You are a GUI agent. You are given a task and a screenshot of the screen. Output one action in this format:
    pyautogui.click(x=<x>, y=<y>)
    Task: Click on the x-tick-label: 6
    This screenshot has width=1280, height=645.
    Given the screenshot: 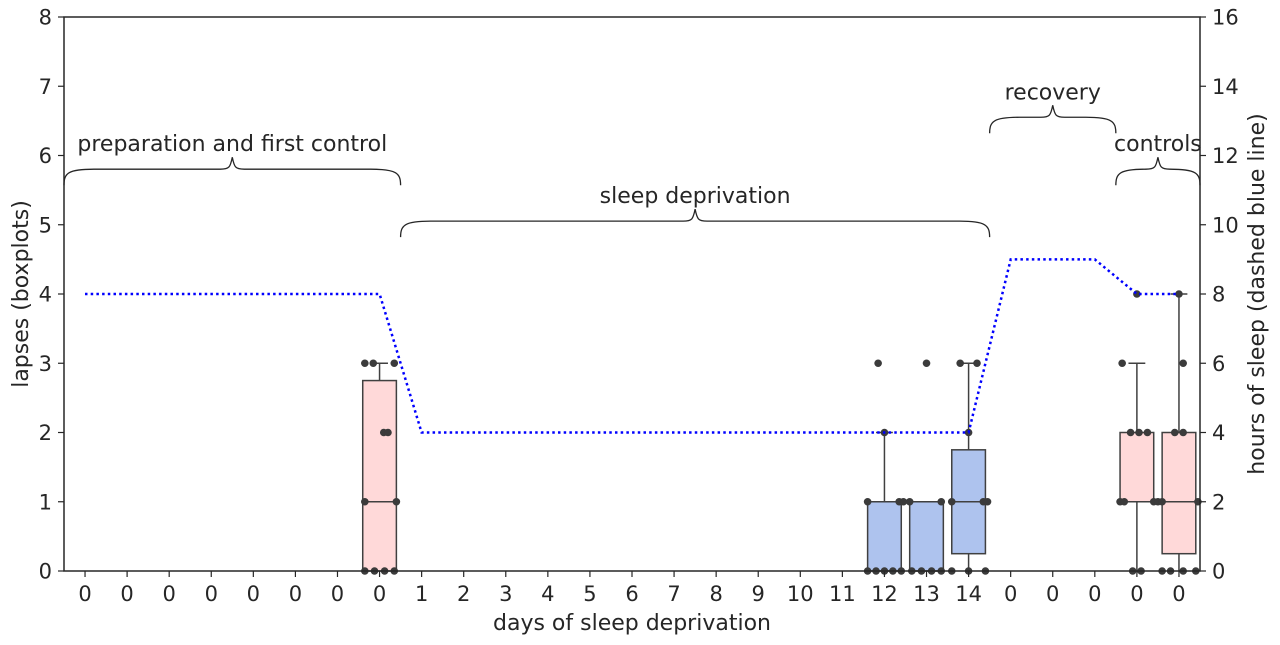 What is the action you would take?
    pyautogui.click(x=631, y=594)
    